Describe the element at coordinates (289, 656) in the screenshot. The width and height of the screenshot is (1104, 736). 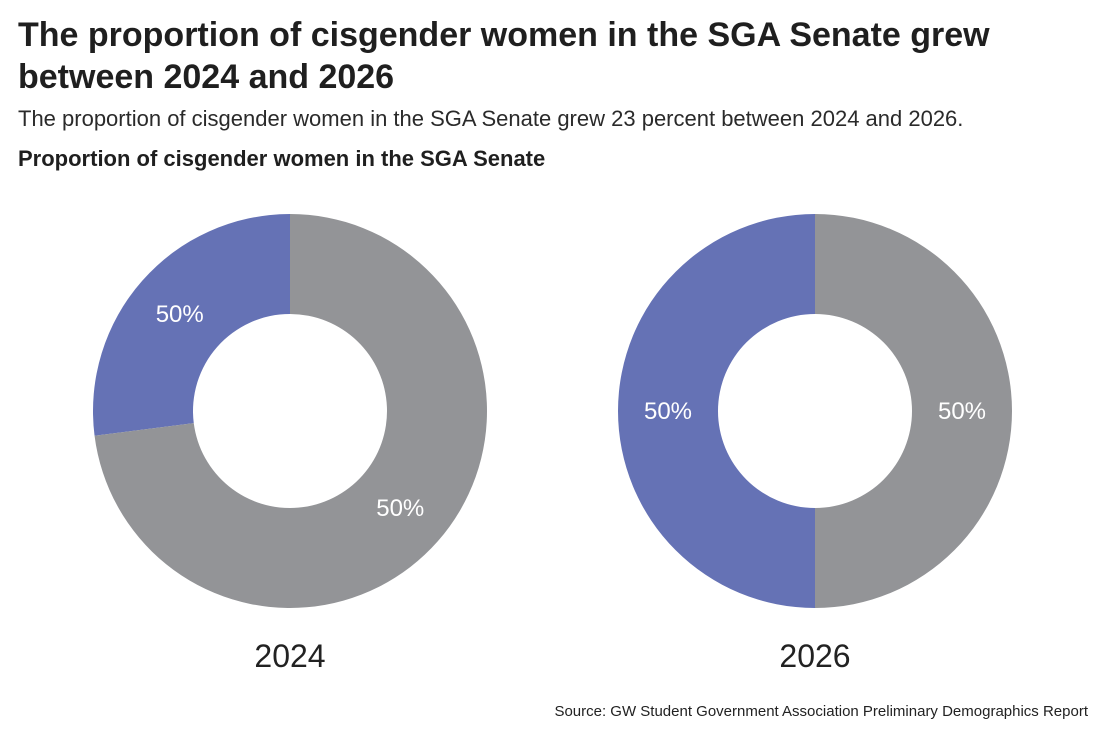
I see `chart-year-label: 2024` at that location.